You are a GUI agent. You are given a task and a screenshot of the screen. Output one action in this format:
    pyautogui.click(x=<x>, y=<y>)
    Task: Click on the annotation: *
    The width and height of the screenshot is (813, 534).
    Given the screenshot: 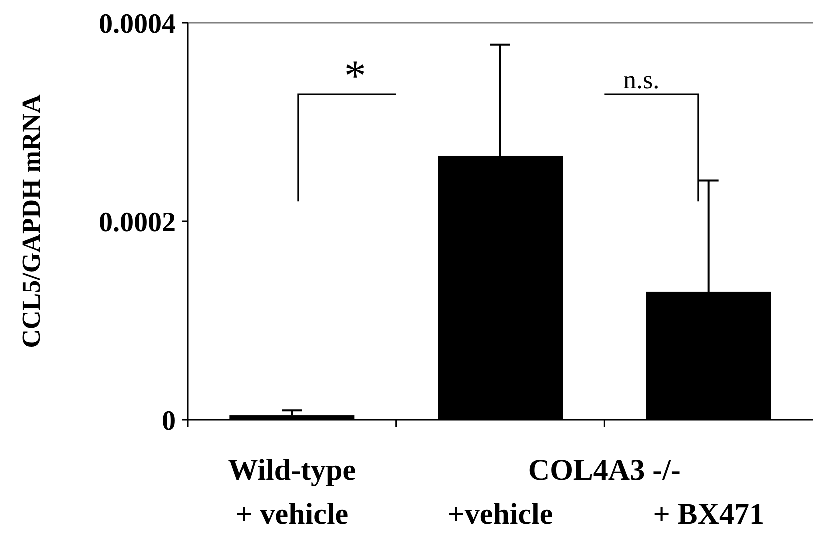 What is the action you would take?
    pyautogui.click(x=355, y=75)
    